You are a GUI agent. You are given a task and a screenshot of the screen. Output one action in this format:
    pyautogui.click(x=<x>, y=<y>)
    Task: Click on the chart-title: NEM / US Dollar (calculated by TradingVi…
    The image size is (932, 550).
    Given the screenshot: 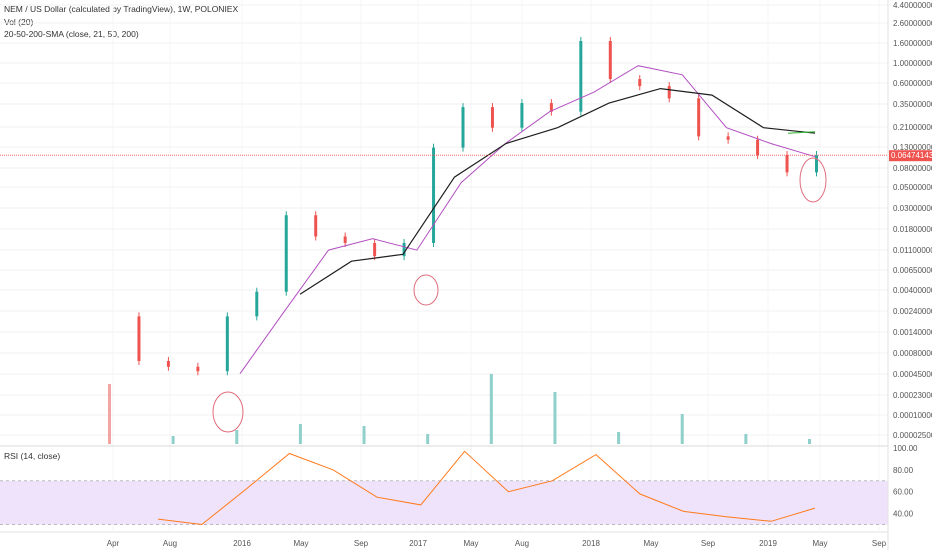 What is the action you would take?
    pyautogui.click(x=121, y=9)
    